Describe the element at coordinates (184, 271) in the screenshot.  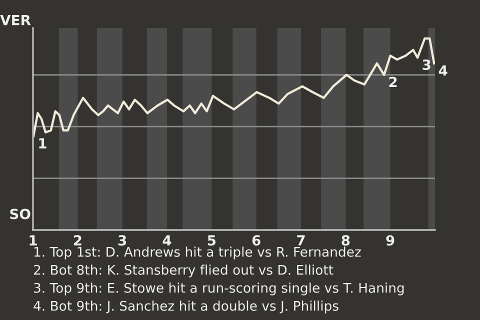
I see `text: 2. Bot 8th: K. Stansberry flied out vs D. Elliott` at that location.